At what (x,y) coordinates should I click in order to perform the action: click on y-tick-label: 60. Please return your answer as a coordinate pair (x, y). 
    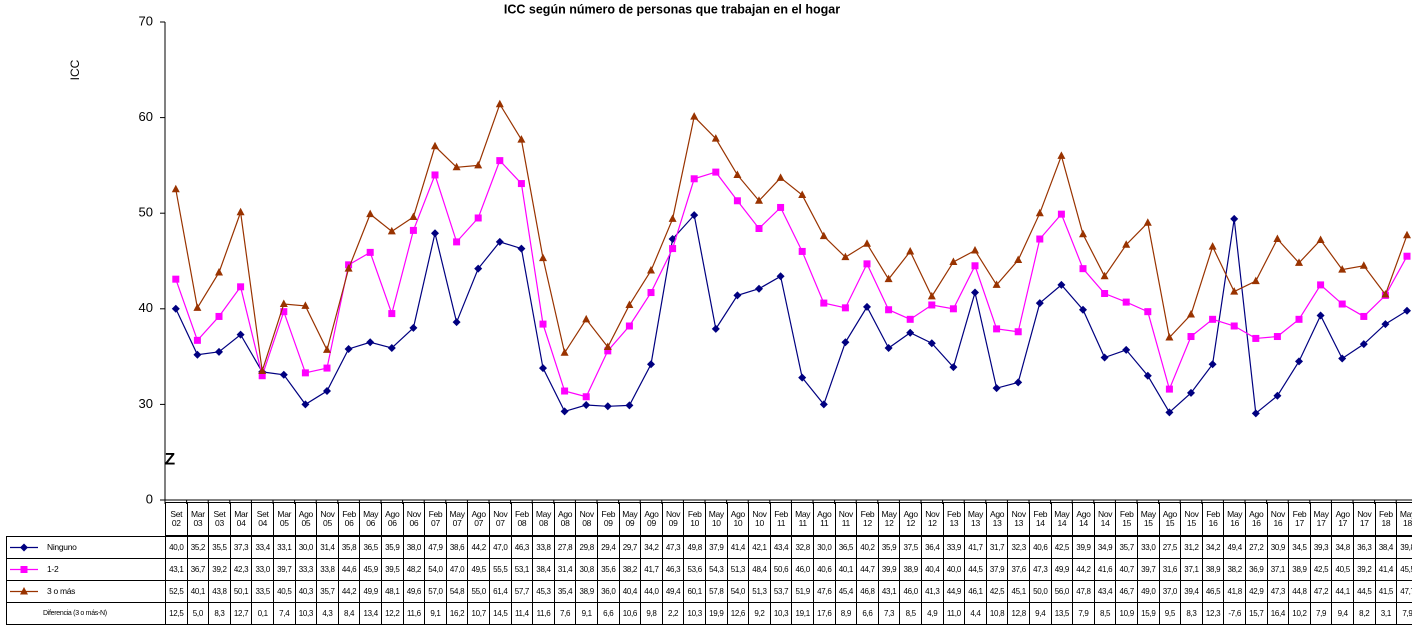
    Looking at the image, I should click on (146, 116).